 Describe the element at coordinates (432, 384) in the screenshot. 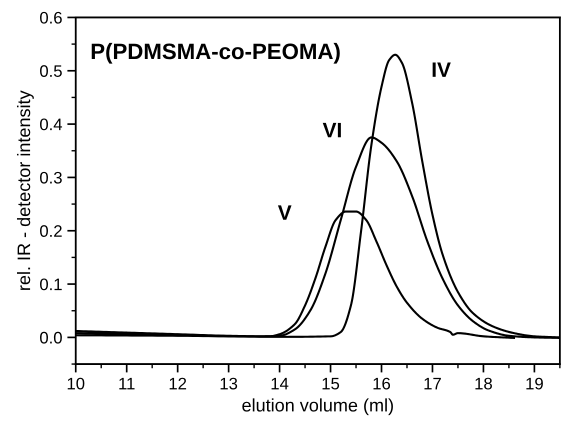

I see `x-tick-label: 17` at that location.